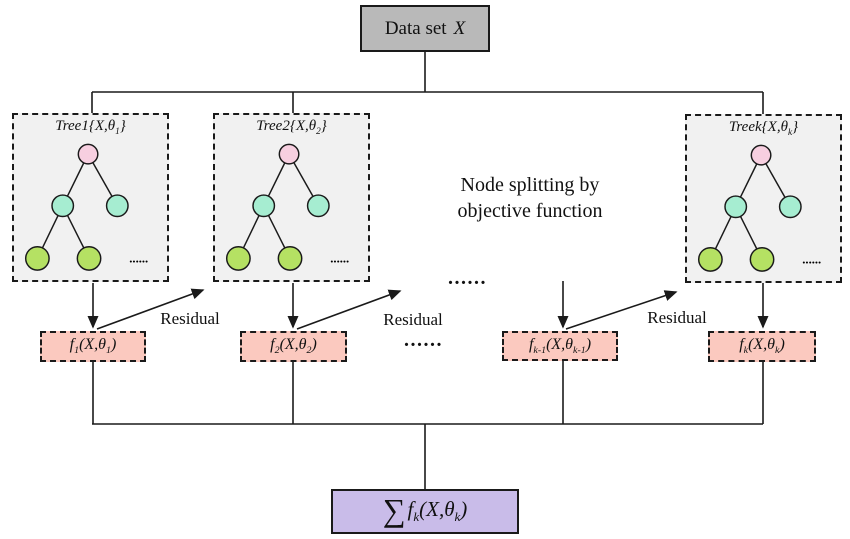 This screenshot has height=539, width=850. Describe the element at coordinates (459, 28) in the screenshot. I see `dataset-variable: X` at that location.